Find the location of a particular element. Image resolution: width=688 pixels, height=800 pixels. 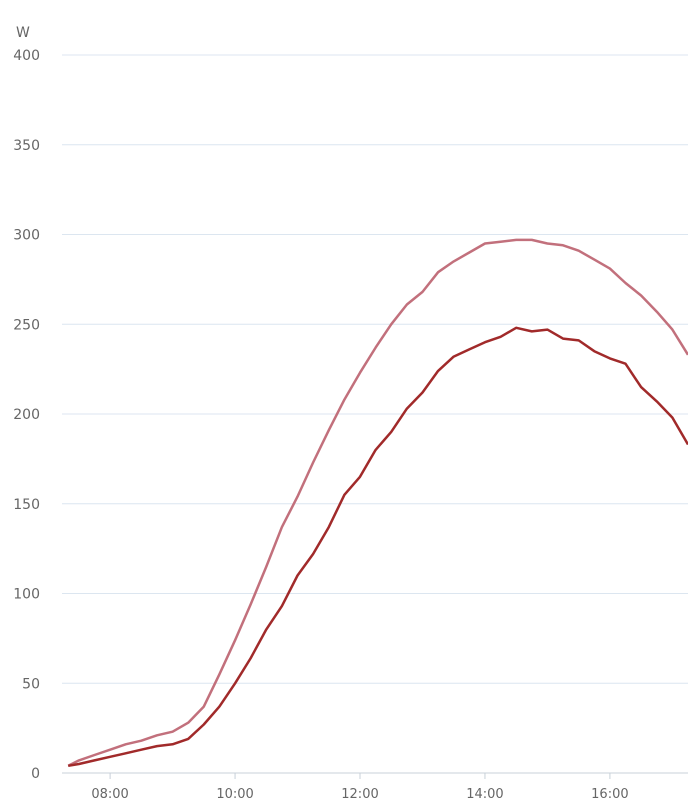

y-tick-label: 150 is located at coordinates (26, 505).